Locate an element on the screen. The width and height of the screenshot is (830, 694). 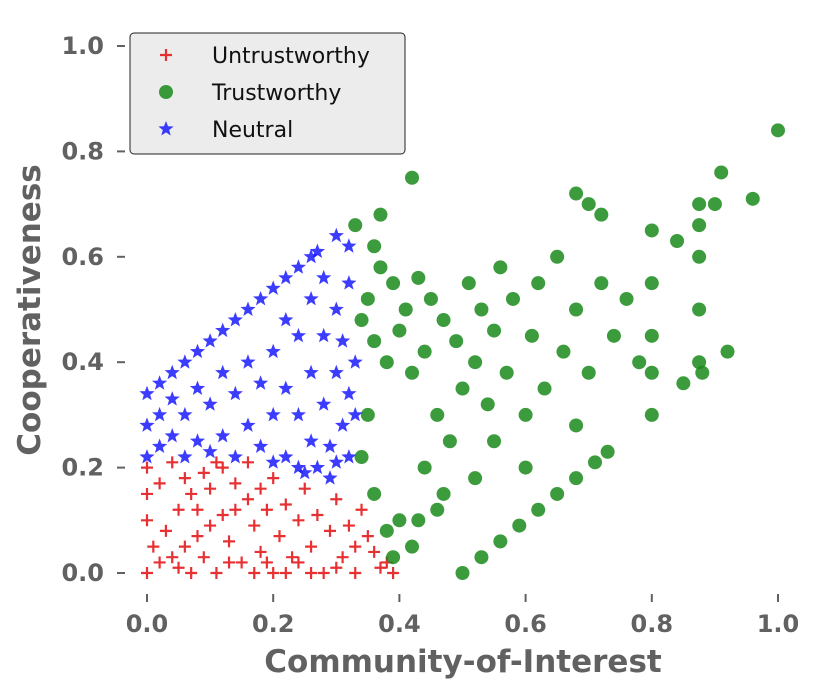
x-tick-label: 1.0 is located at coordinates (778, 624).